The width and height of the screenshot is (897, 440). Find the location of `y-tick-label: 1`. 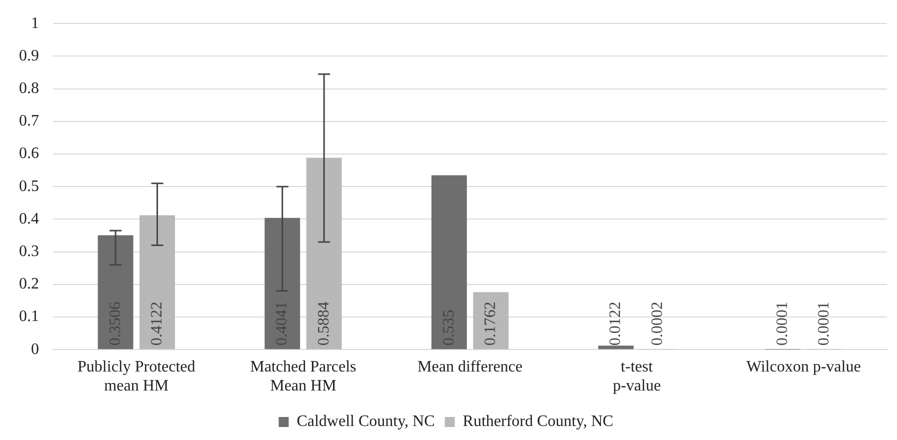

y-tick-label: 1 is located at coordinates (35, 23).